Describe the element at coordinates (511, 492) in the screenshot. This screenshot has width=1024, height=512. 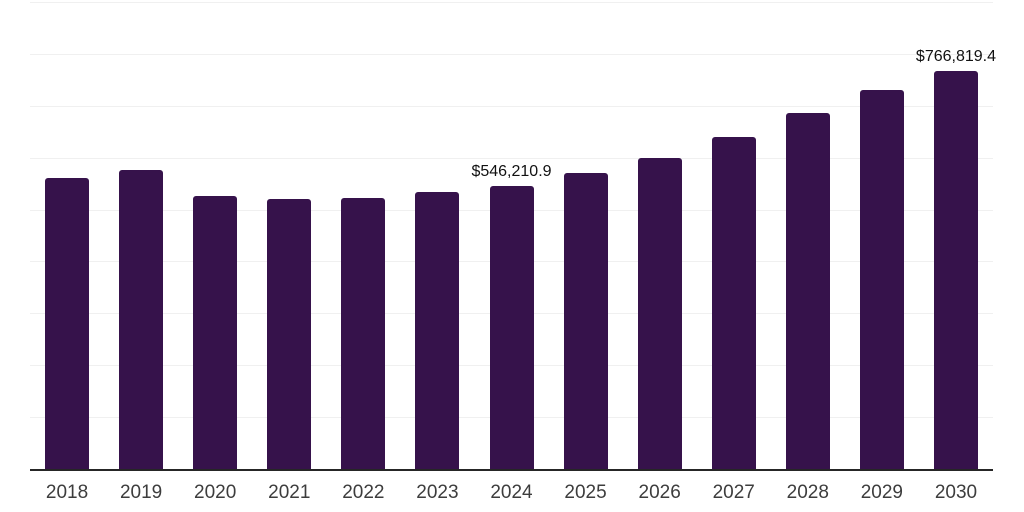
I see `x-axis-label-2024: 2024` at that location.